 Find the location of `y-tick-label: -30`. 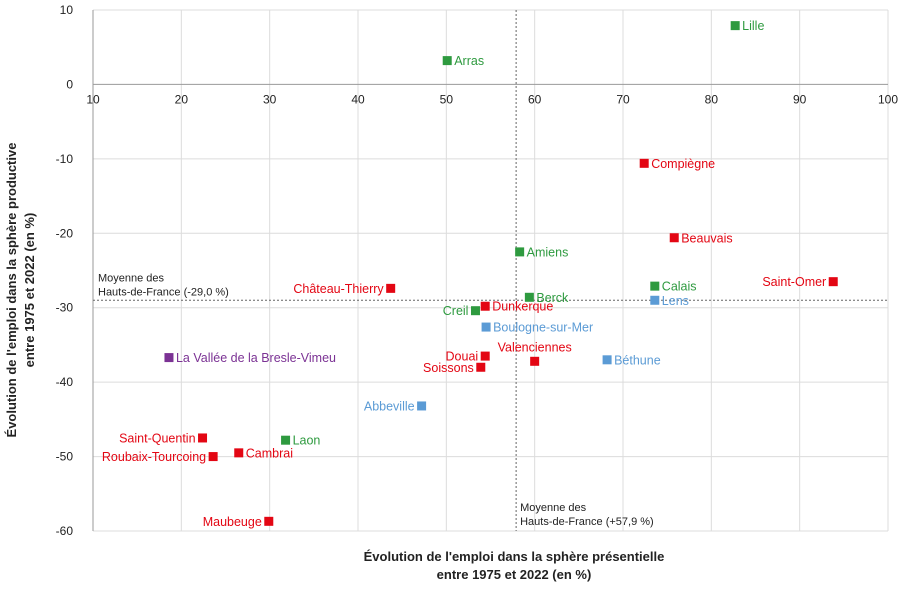

y-tick-label: -30 is located at coordinates (65, 308).